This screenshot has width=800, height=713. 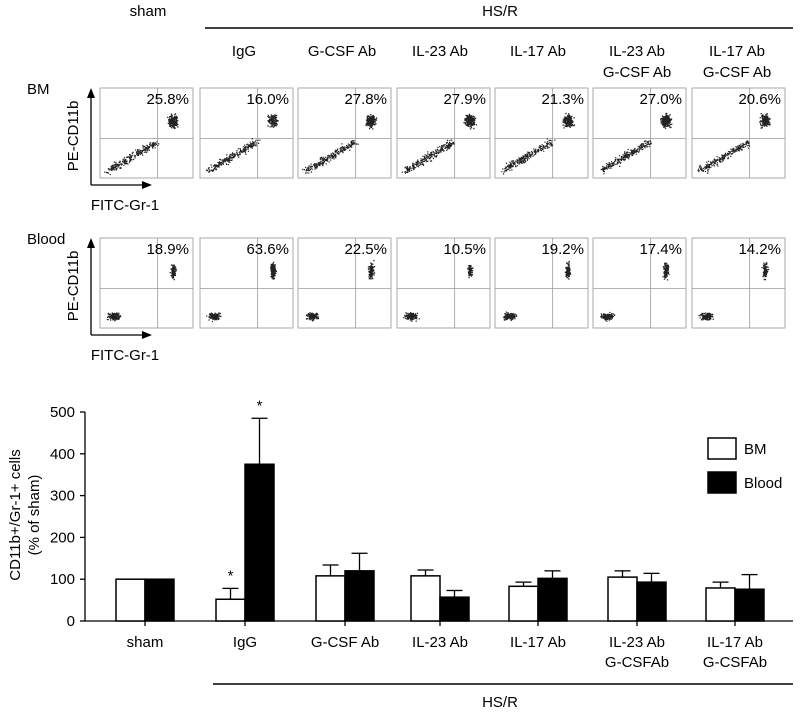 I want to click on x-tick-label: G-CSF Ab, so click(x=345, y=642).